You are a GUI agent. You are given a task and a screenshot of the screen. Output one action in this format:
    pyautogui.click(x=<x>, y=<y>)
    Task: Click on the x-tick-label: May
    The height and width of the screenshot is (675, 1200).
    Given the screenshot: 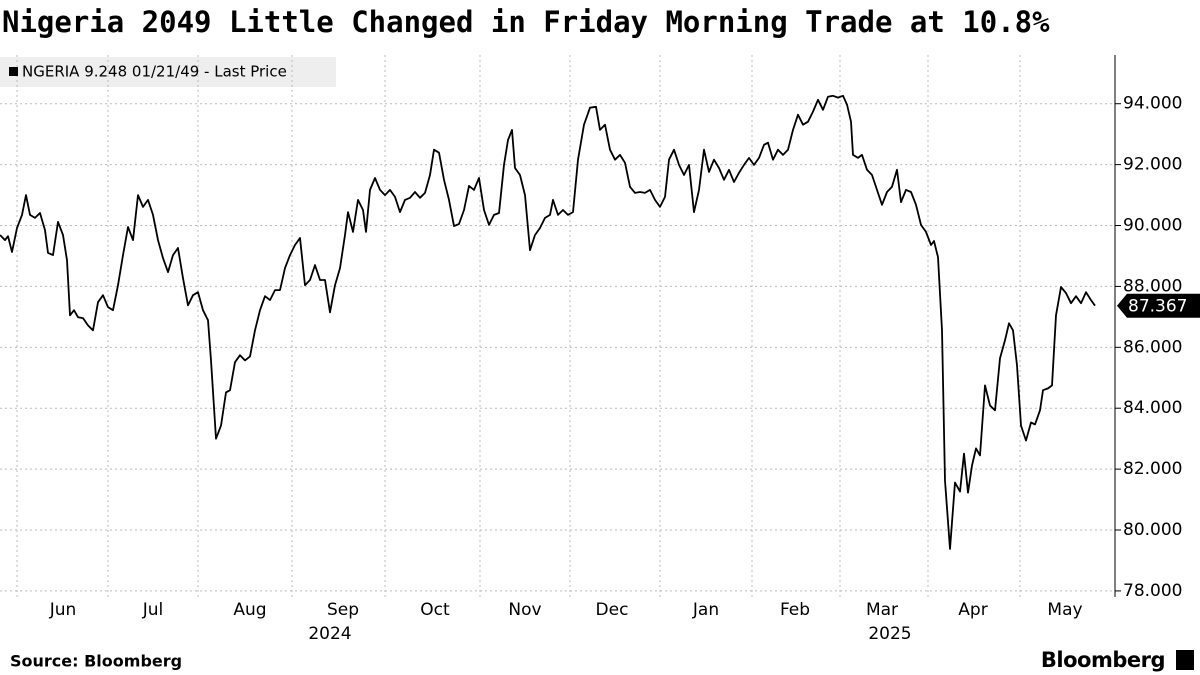 What is the action you would take?
    pyautogui.click(x=1064, y=610)
    